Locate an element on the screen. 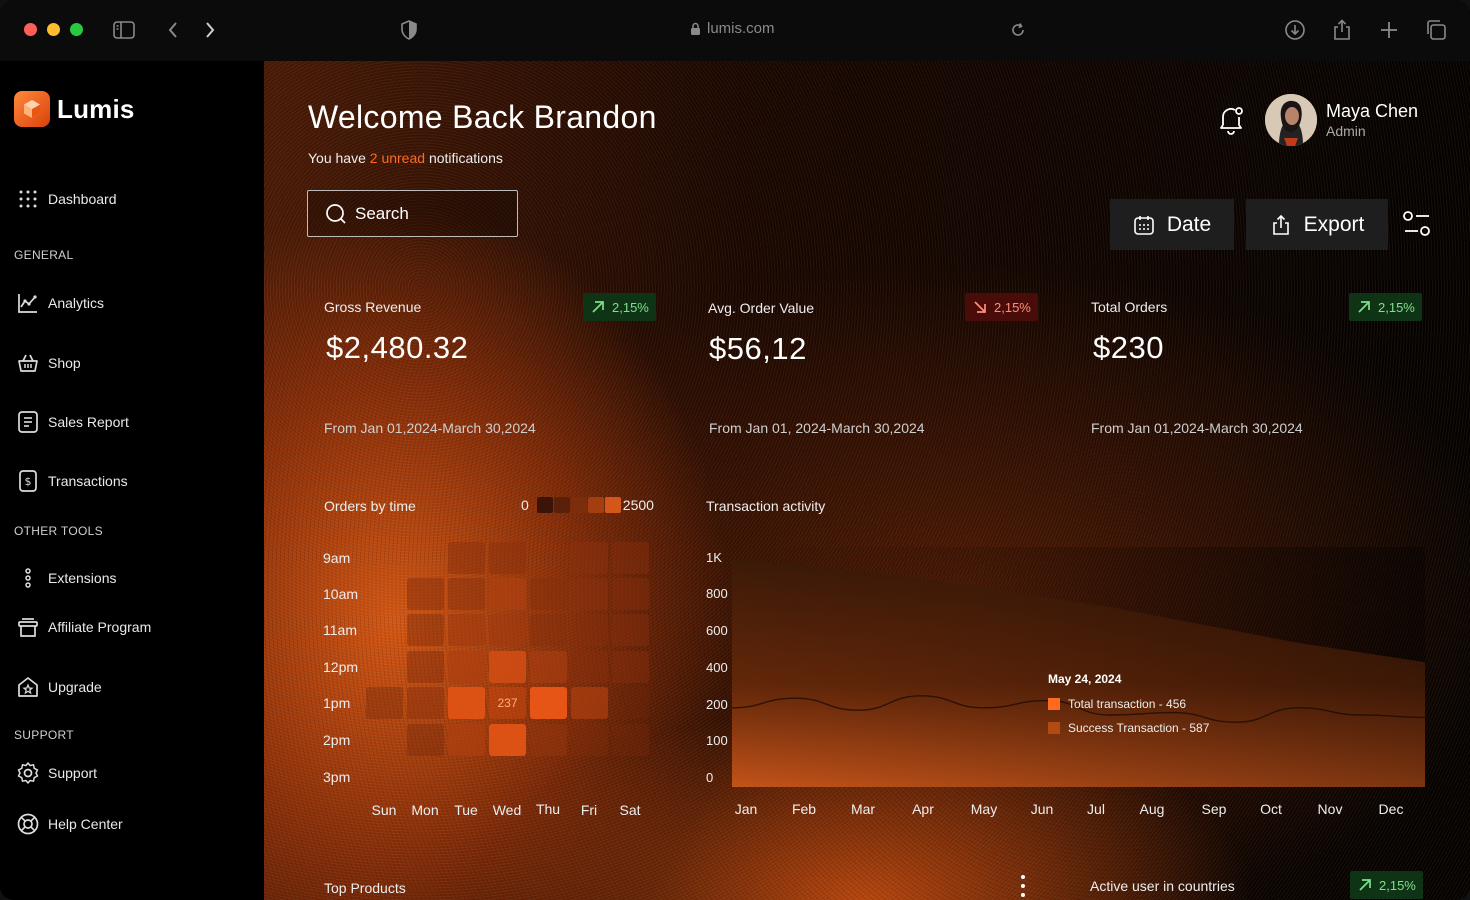  heatmap-day-label: Wed is located at coordinates (507, 810).